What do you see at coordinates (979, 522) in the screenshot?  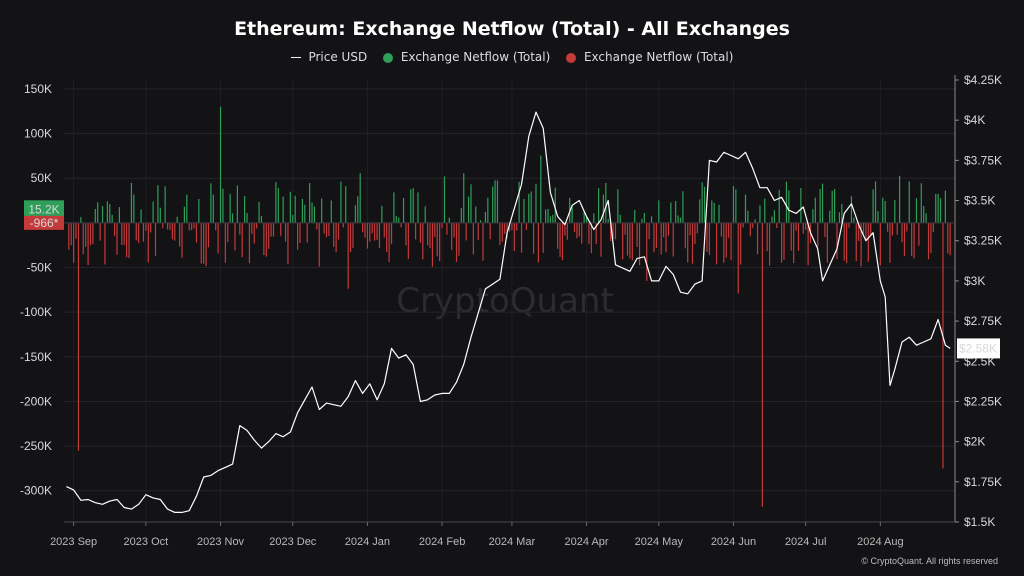 I see `right-axis-tick-label: $1.5K` at bounding box center [979, 522].